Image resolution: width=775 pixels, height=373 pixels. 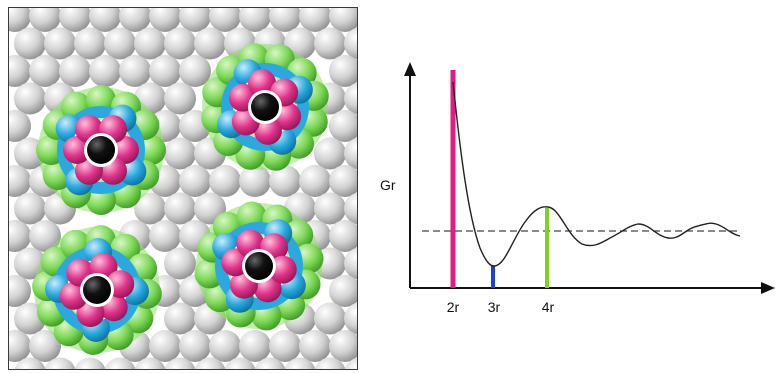 What do you see at coordinates (410, 69) in the screenshot?
I see `y-axis-arrow` at bounding box center [410, 69].